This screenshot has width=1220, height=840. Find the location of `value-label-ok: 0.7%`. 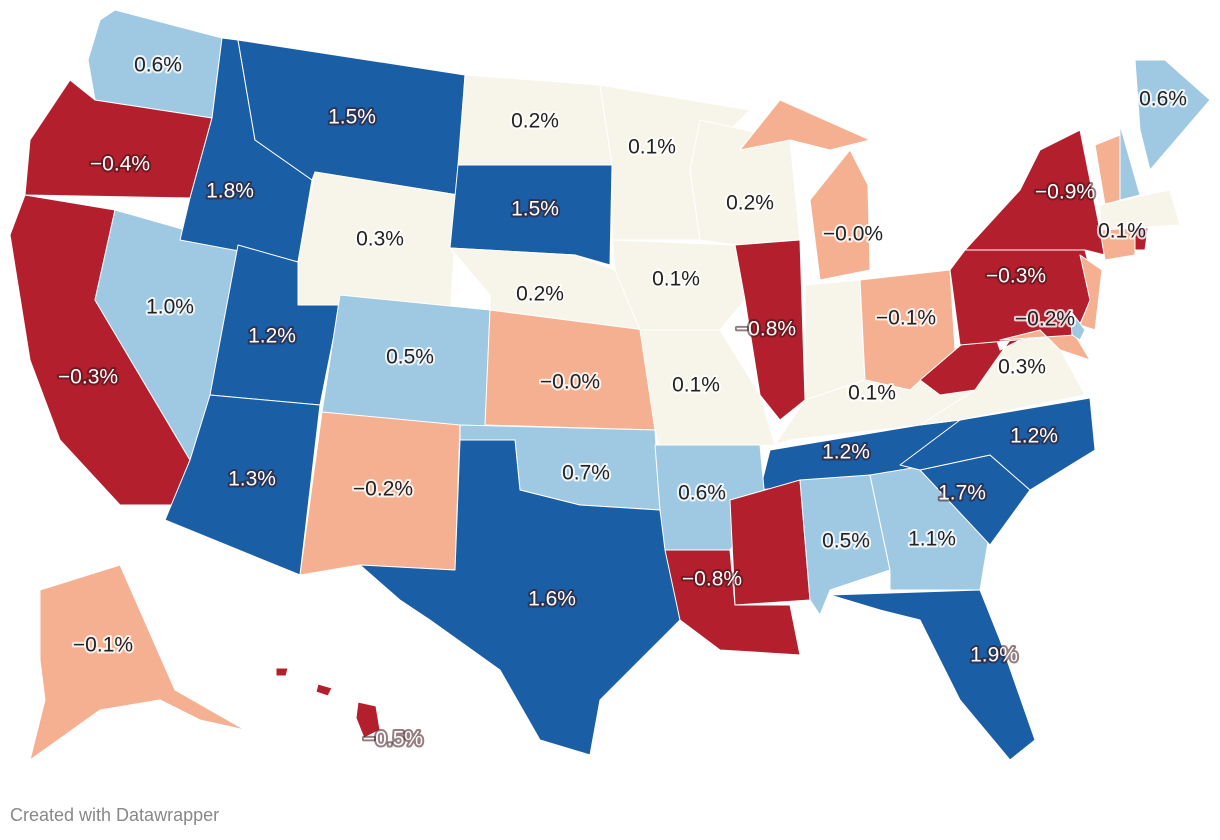

value-label-ok: 0.7% is located at coordinates (586, 473).